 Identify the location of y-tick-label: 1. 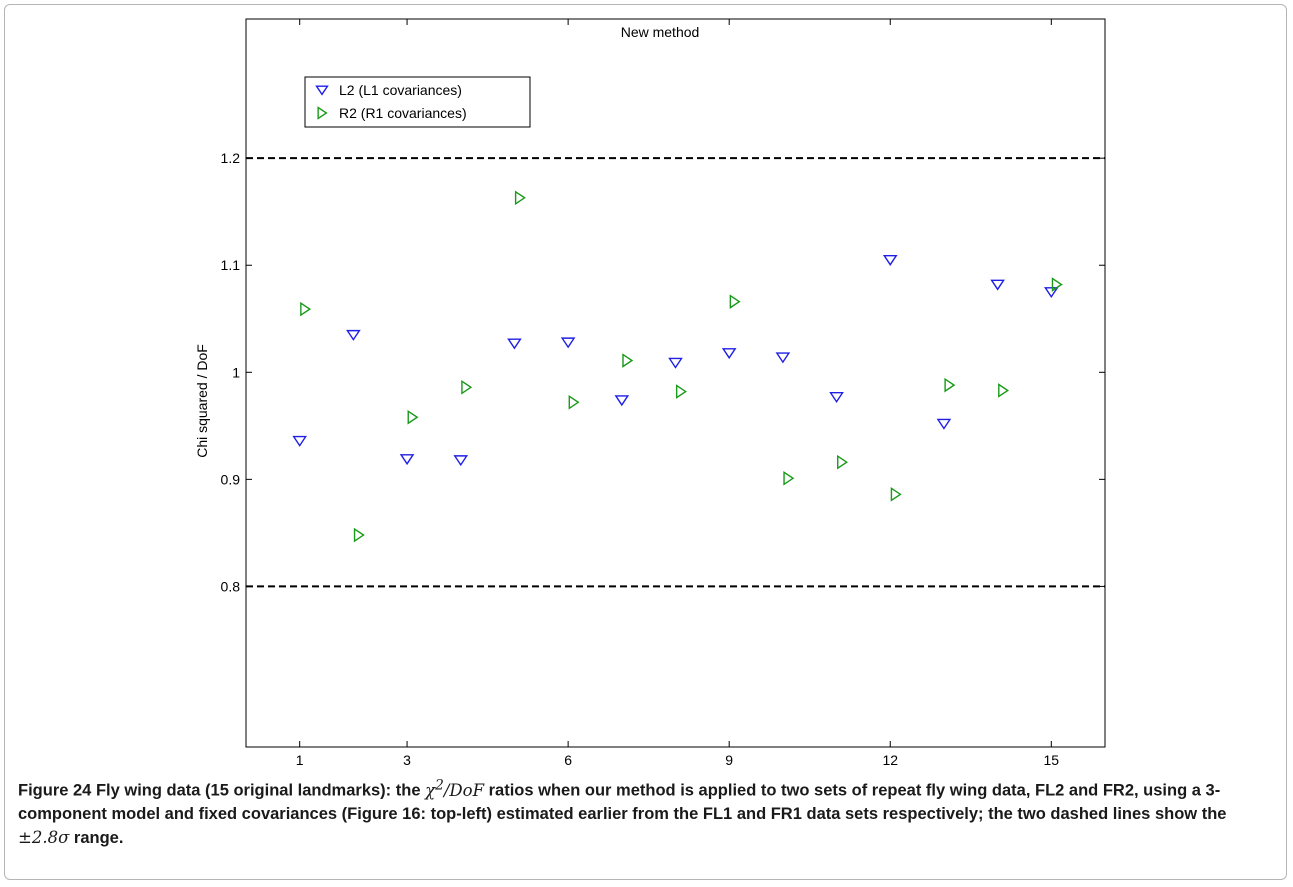
(236, 372).